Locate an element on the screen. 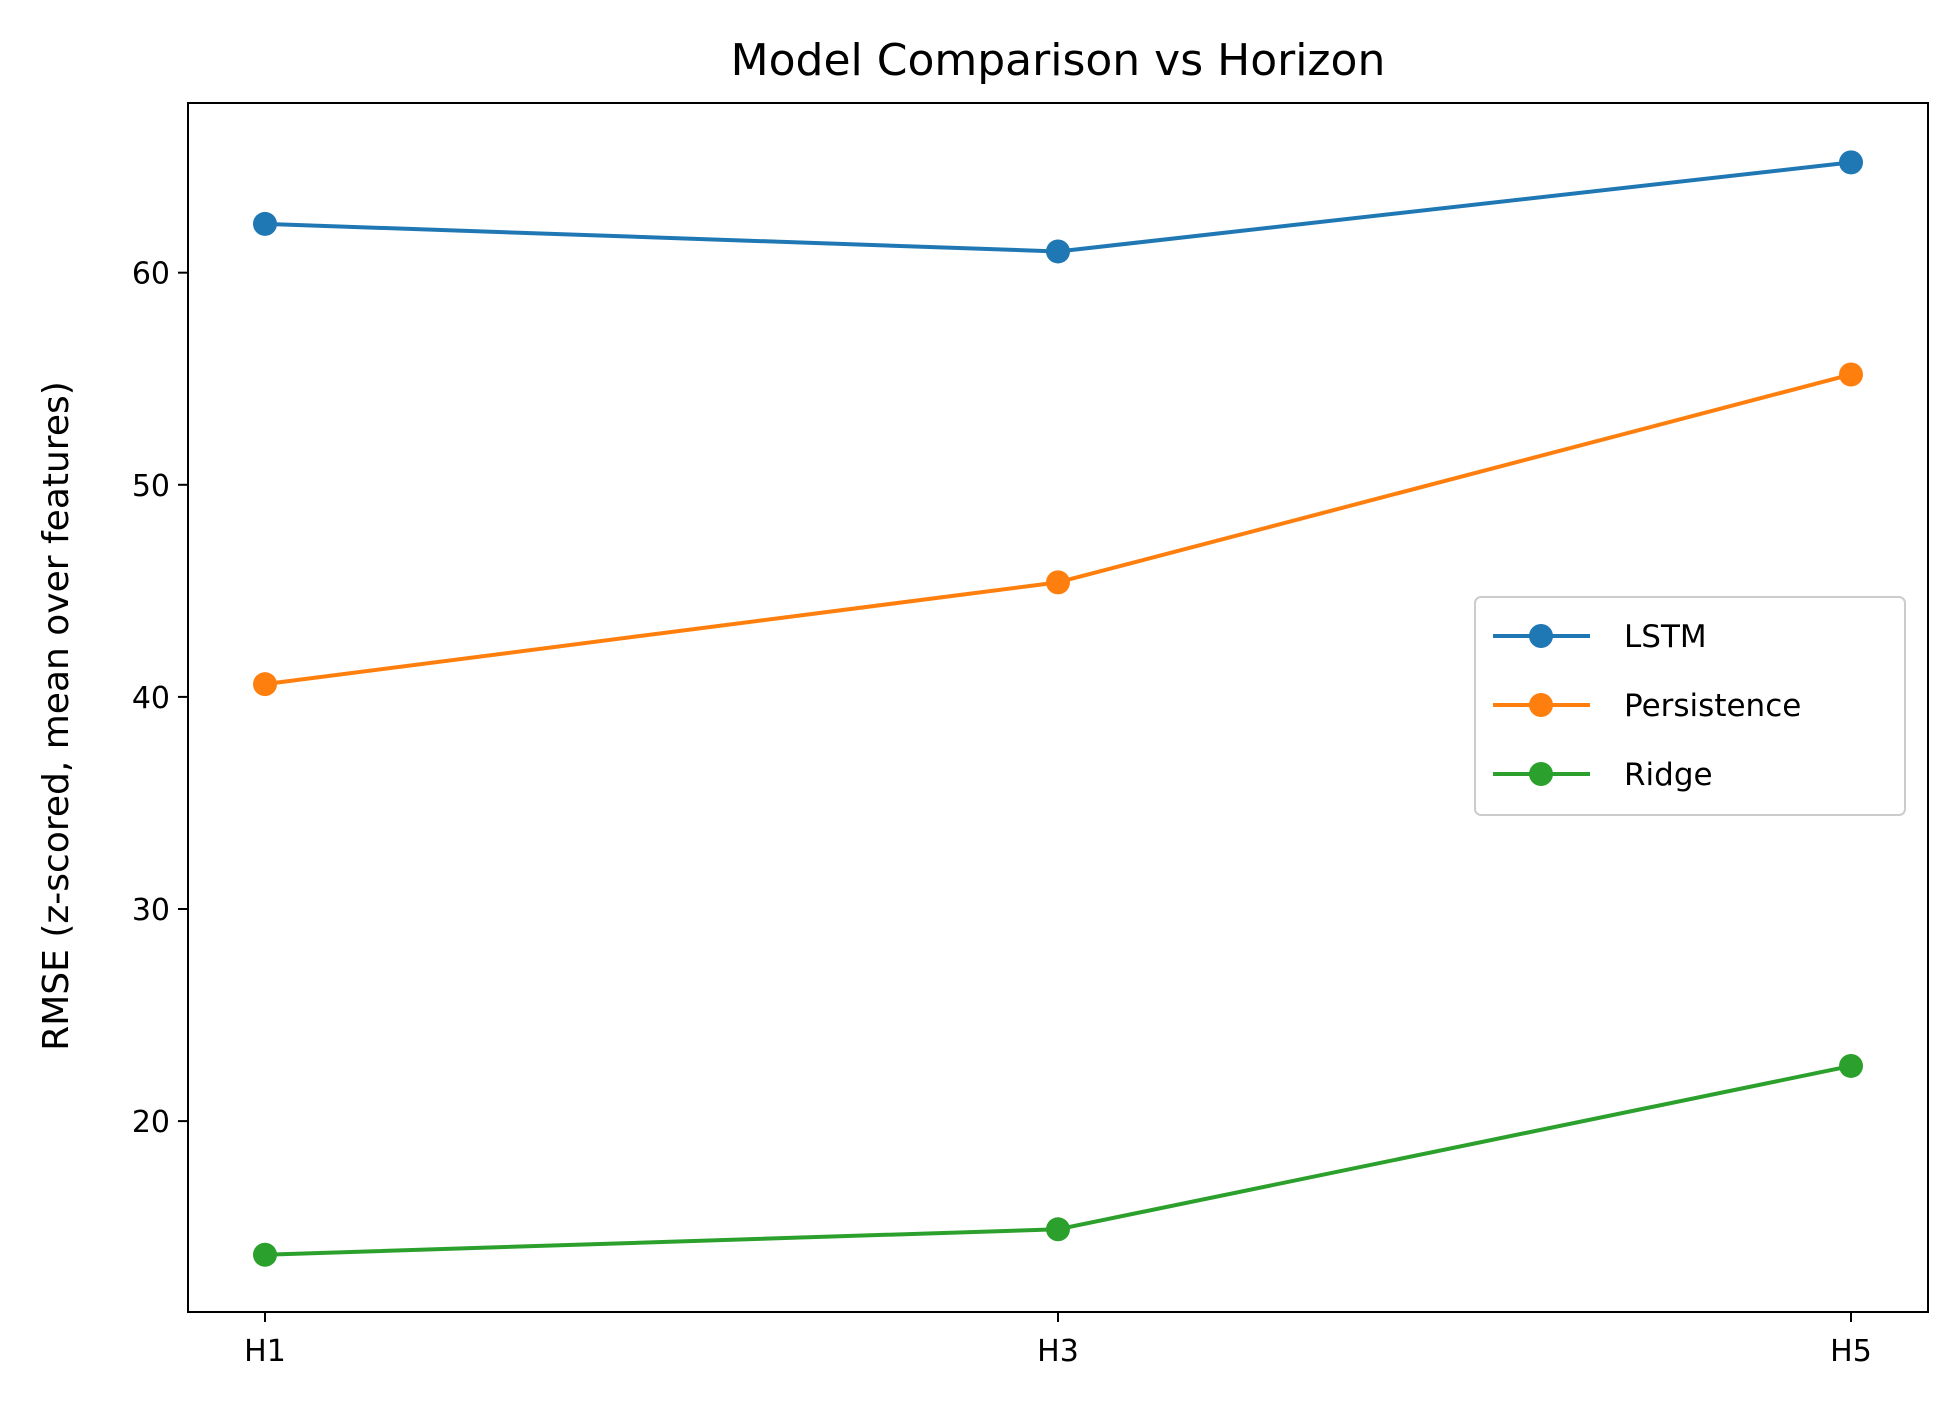 Image resolution: width=1947 pixels, height=1414 pixels. data-point-lstm-h5 is located at coordinates (1851, 162).